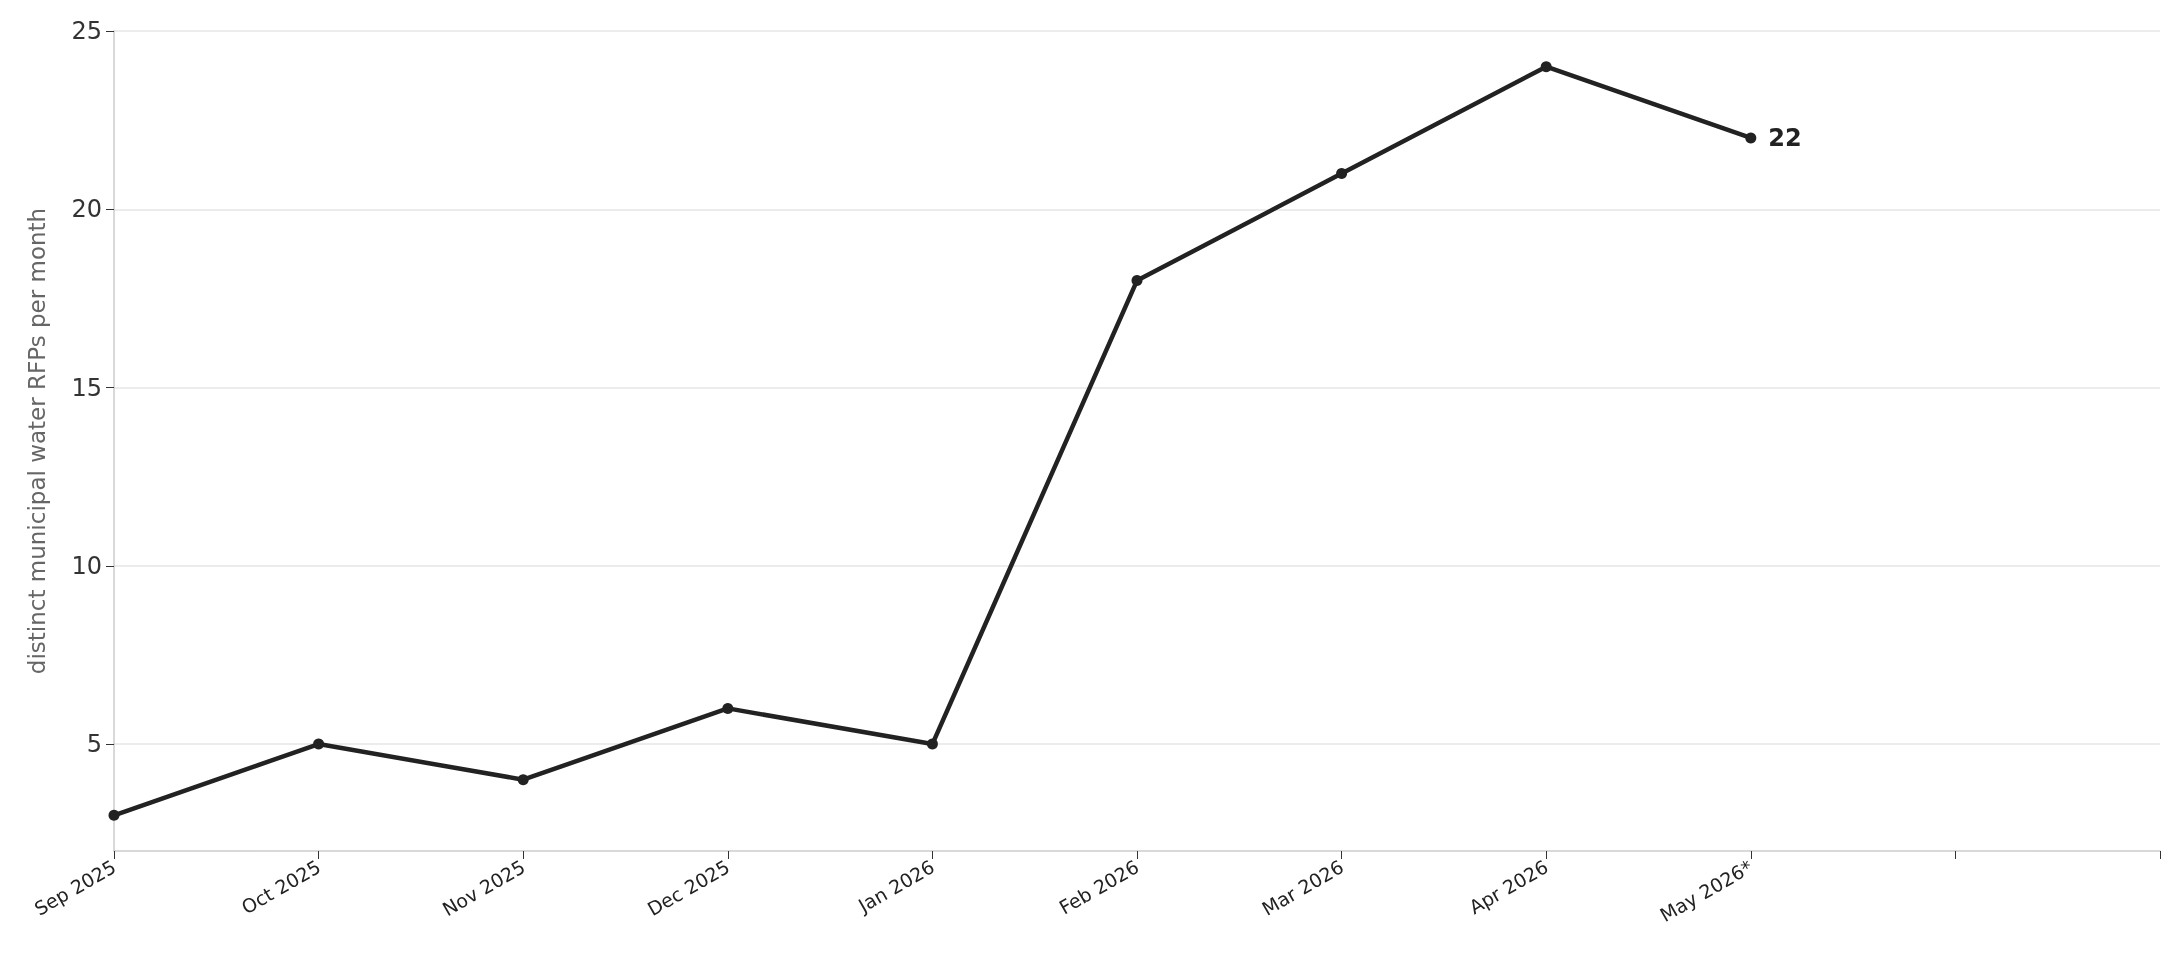 Image resolution: width=2181 pixels, height=980 pixels. Describe the element at coordinates (86, 387) in the screenshot. I see `y-tick-label: 15` at that location.